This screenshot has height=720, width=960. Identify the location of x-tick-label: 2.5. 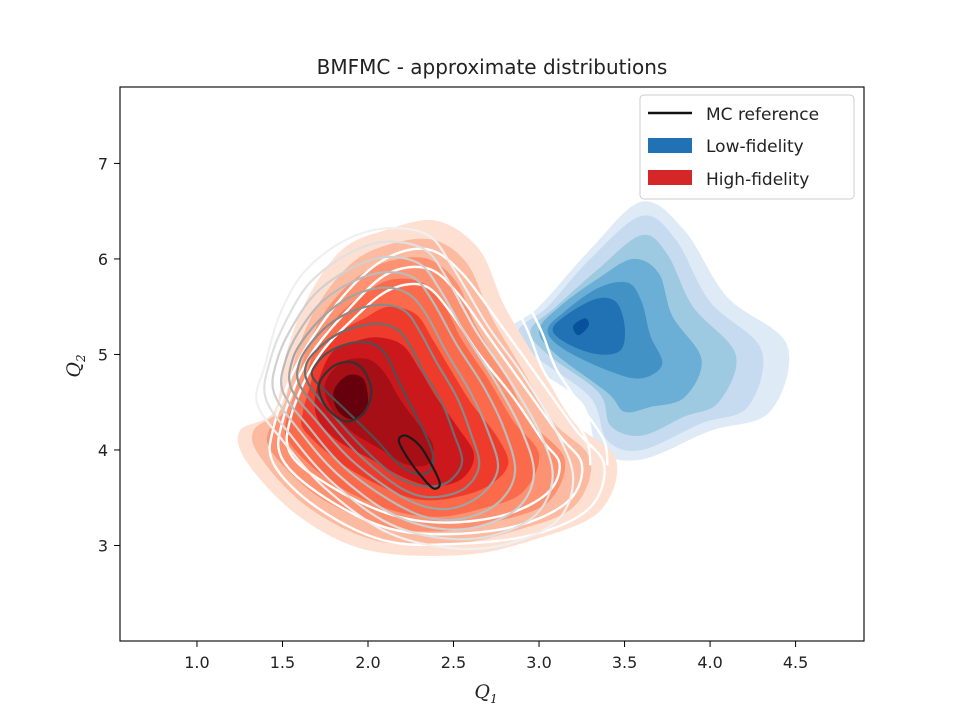
(453, 662).